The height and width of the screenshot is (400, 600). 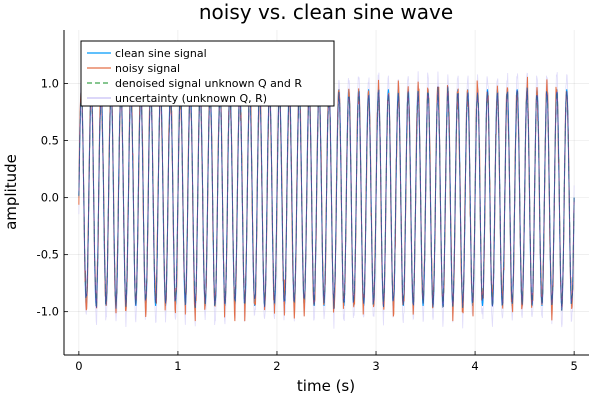 What do you see at coordinates (375, 366) in the screenshot?
I see `x-tick-label: 3` at bounding box center [375, 366].